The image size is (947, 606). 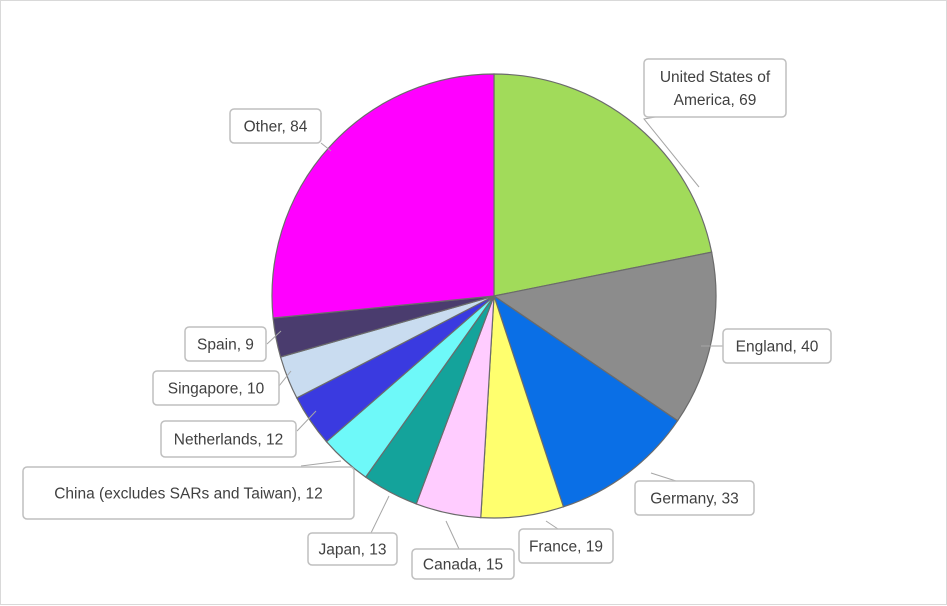 I want to click on data-label-text: Germany, 33, so click(x=694, y=499).